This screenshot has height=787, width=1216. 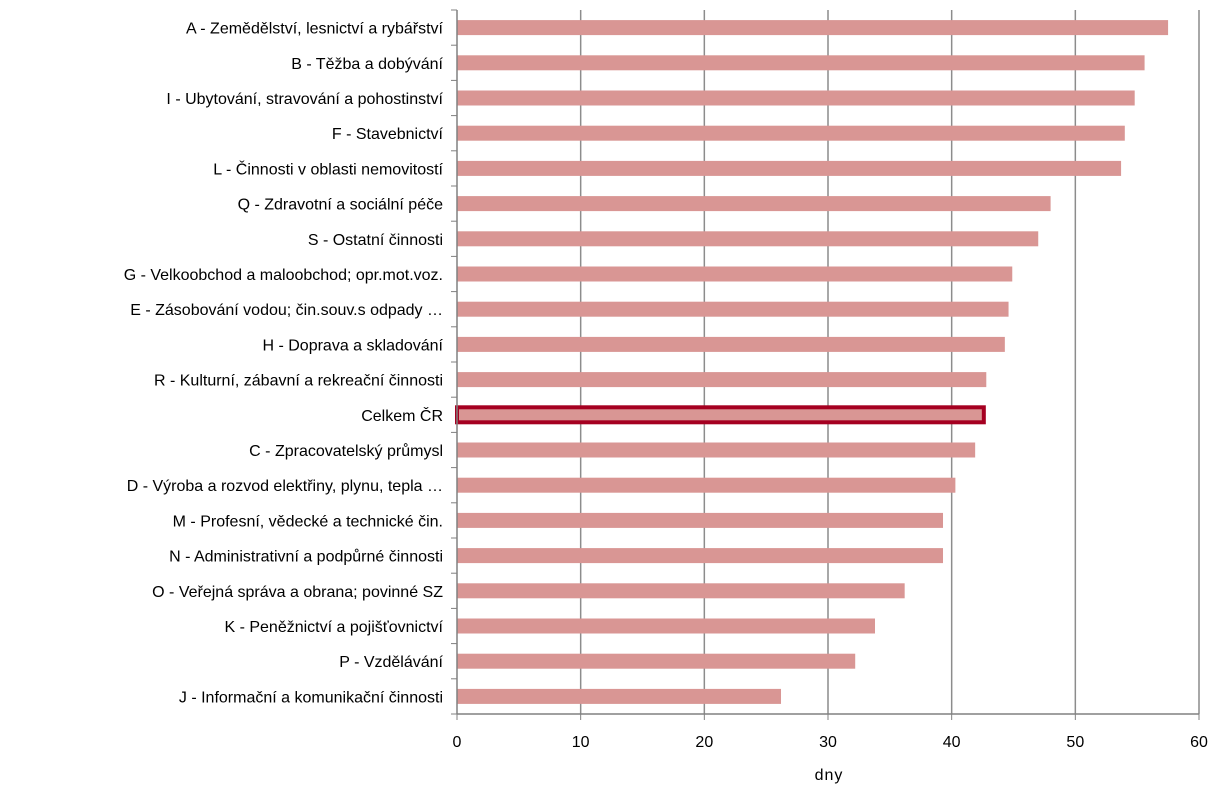 I want to click on category-label-14: M - Profesní, vědecké a technické čin., so click(x=308, y=521).